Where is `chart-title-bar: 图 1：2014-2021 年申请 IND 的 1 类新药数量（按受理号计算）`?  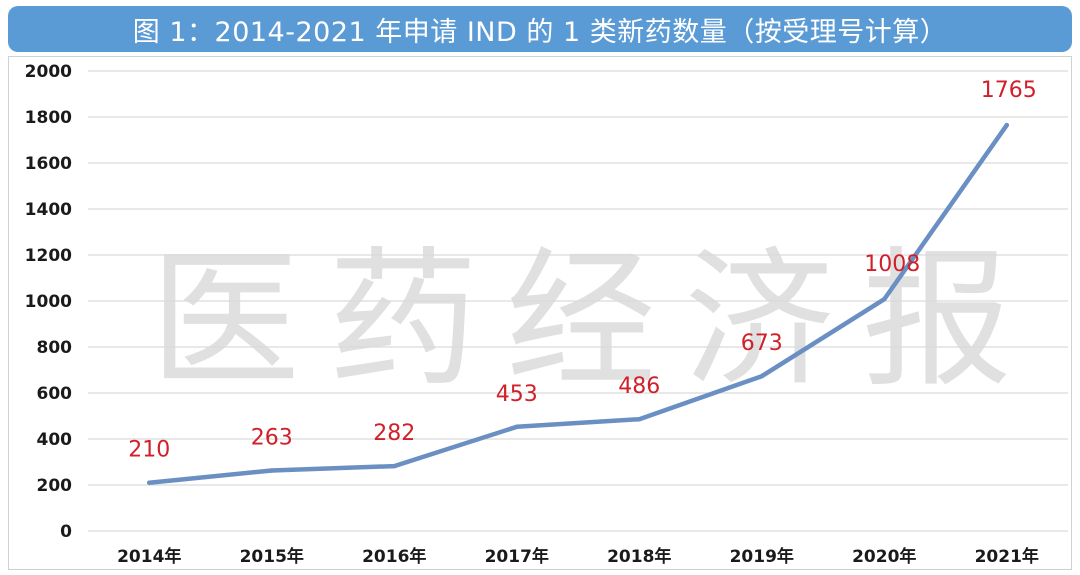
chart-title-bar: 图 1：2014-2021 年申请 IND 的 1 类新药数量（按受理号计算） is located at coordinates (540, 29).